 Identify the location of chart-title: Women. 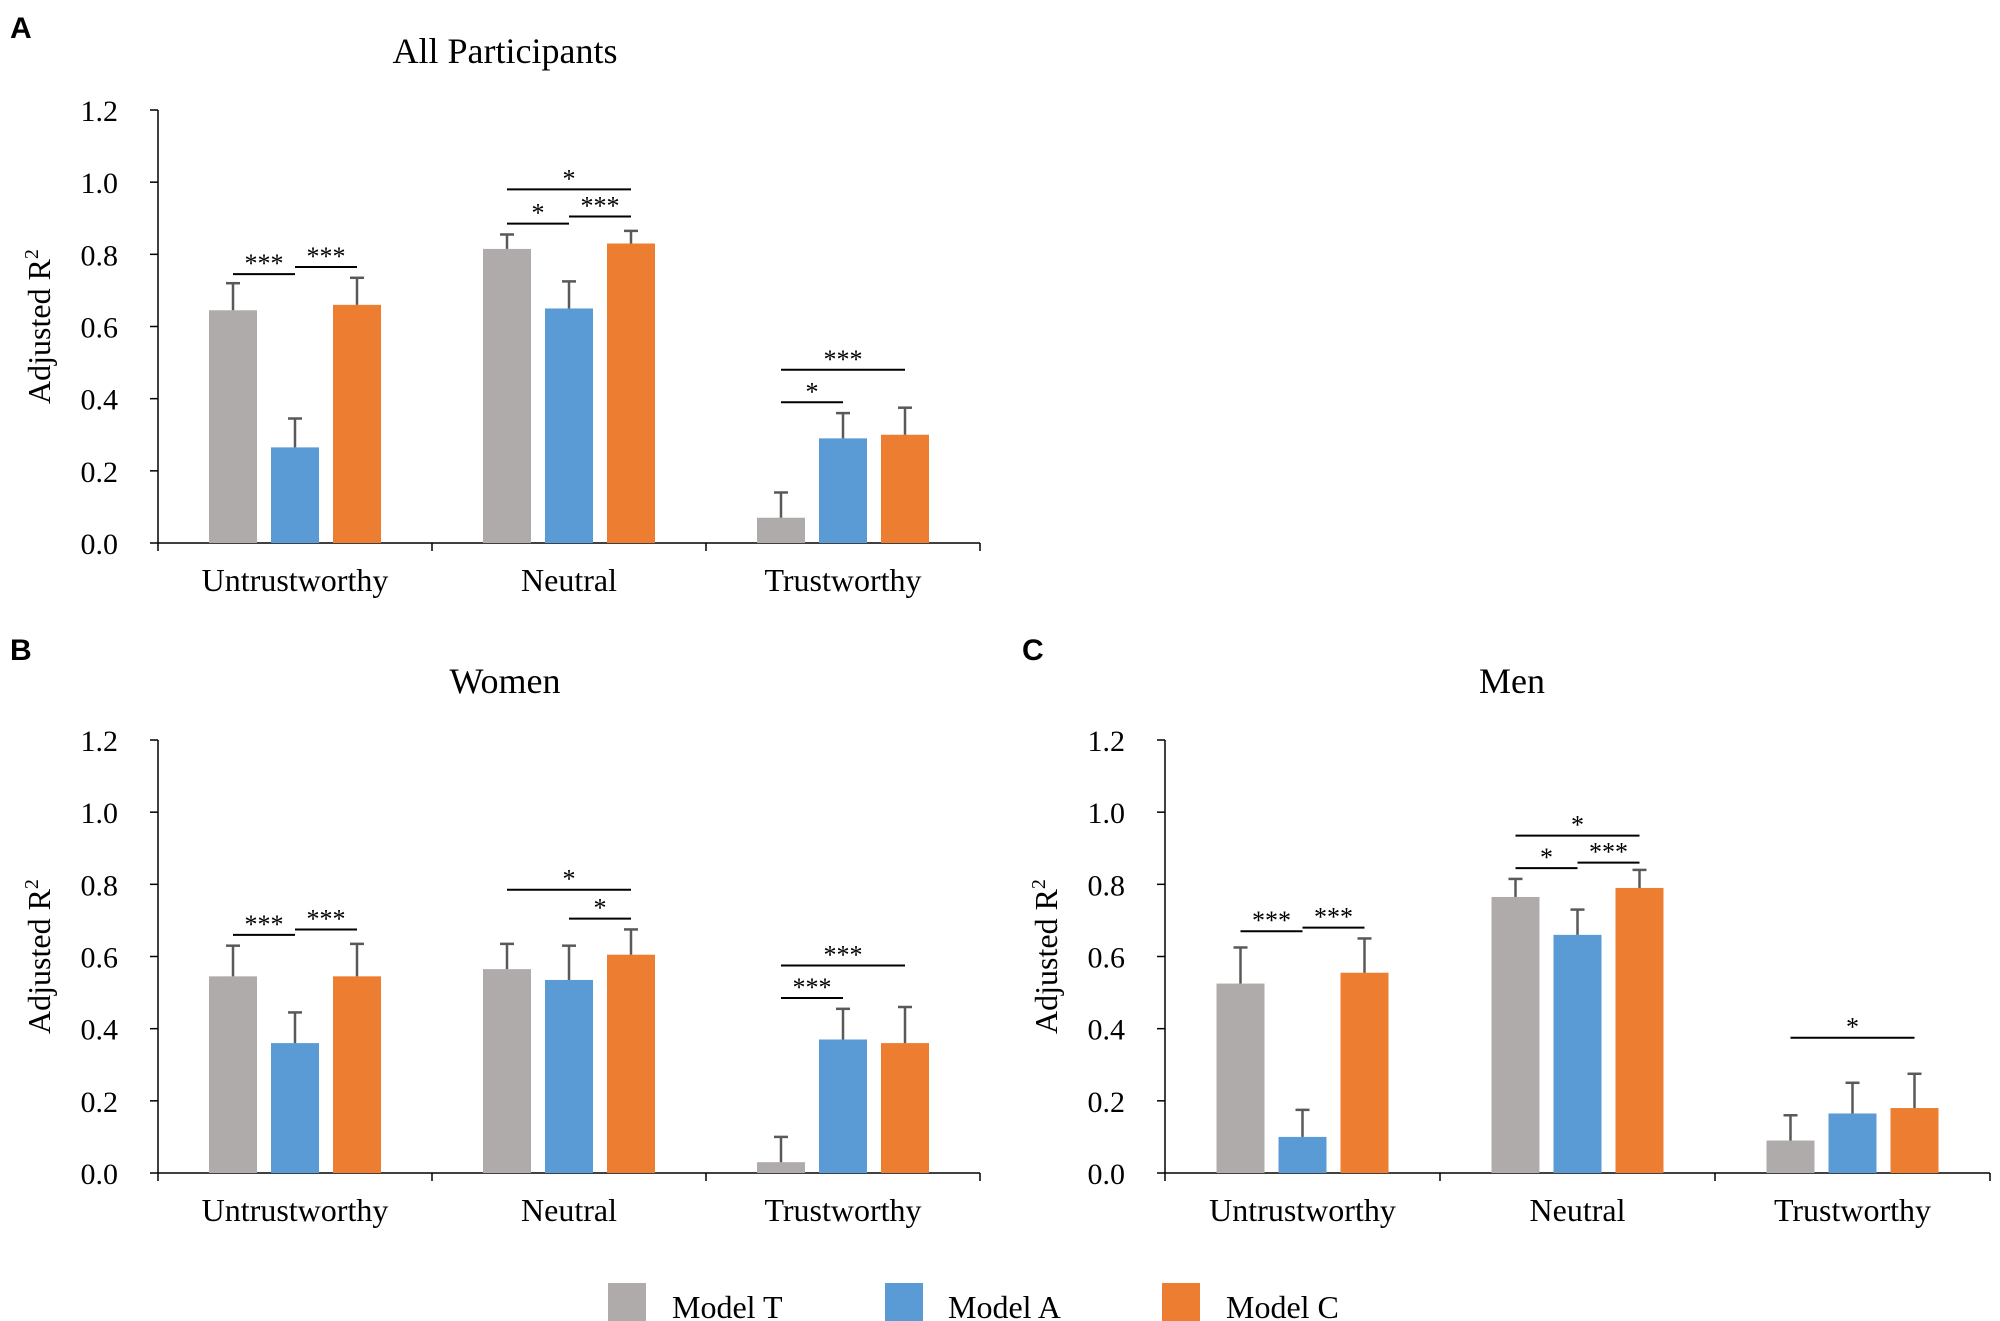
(504, 681).